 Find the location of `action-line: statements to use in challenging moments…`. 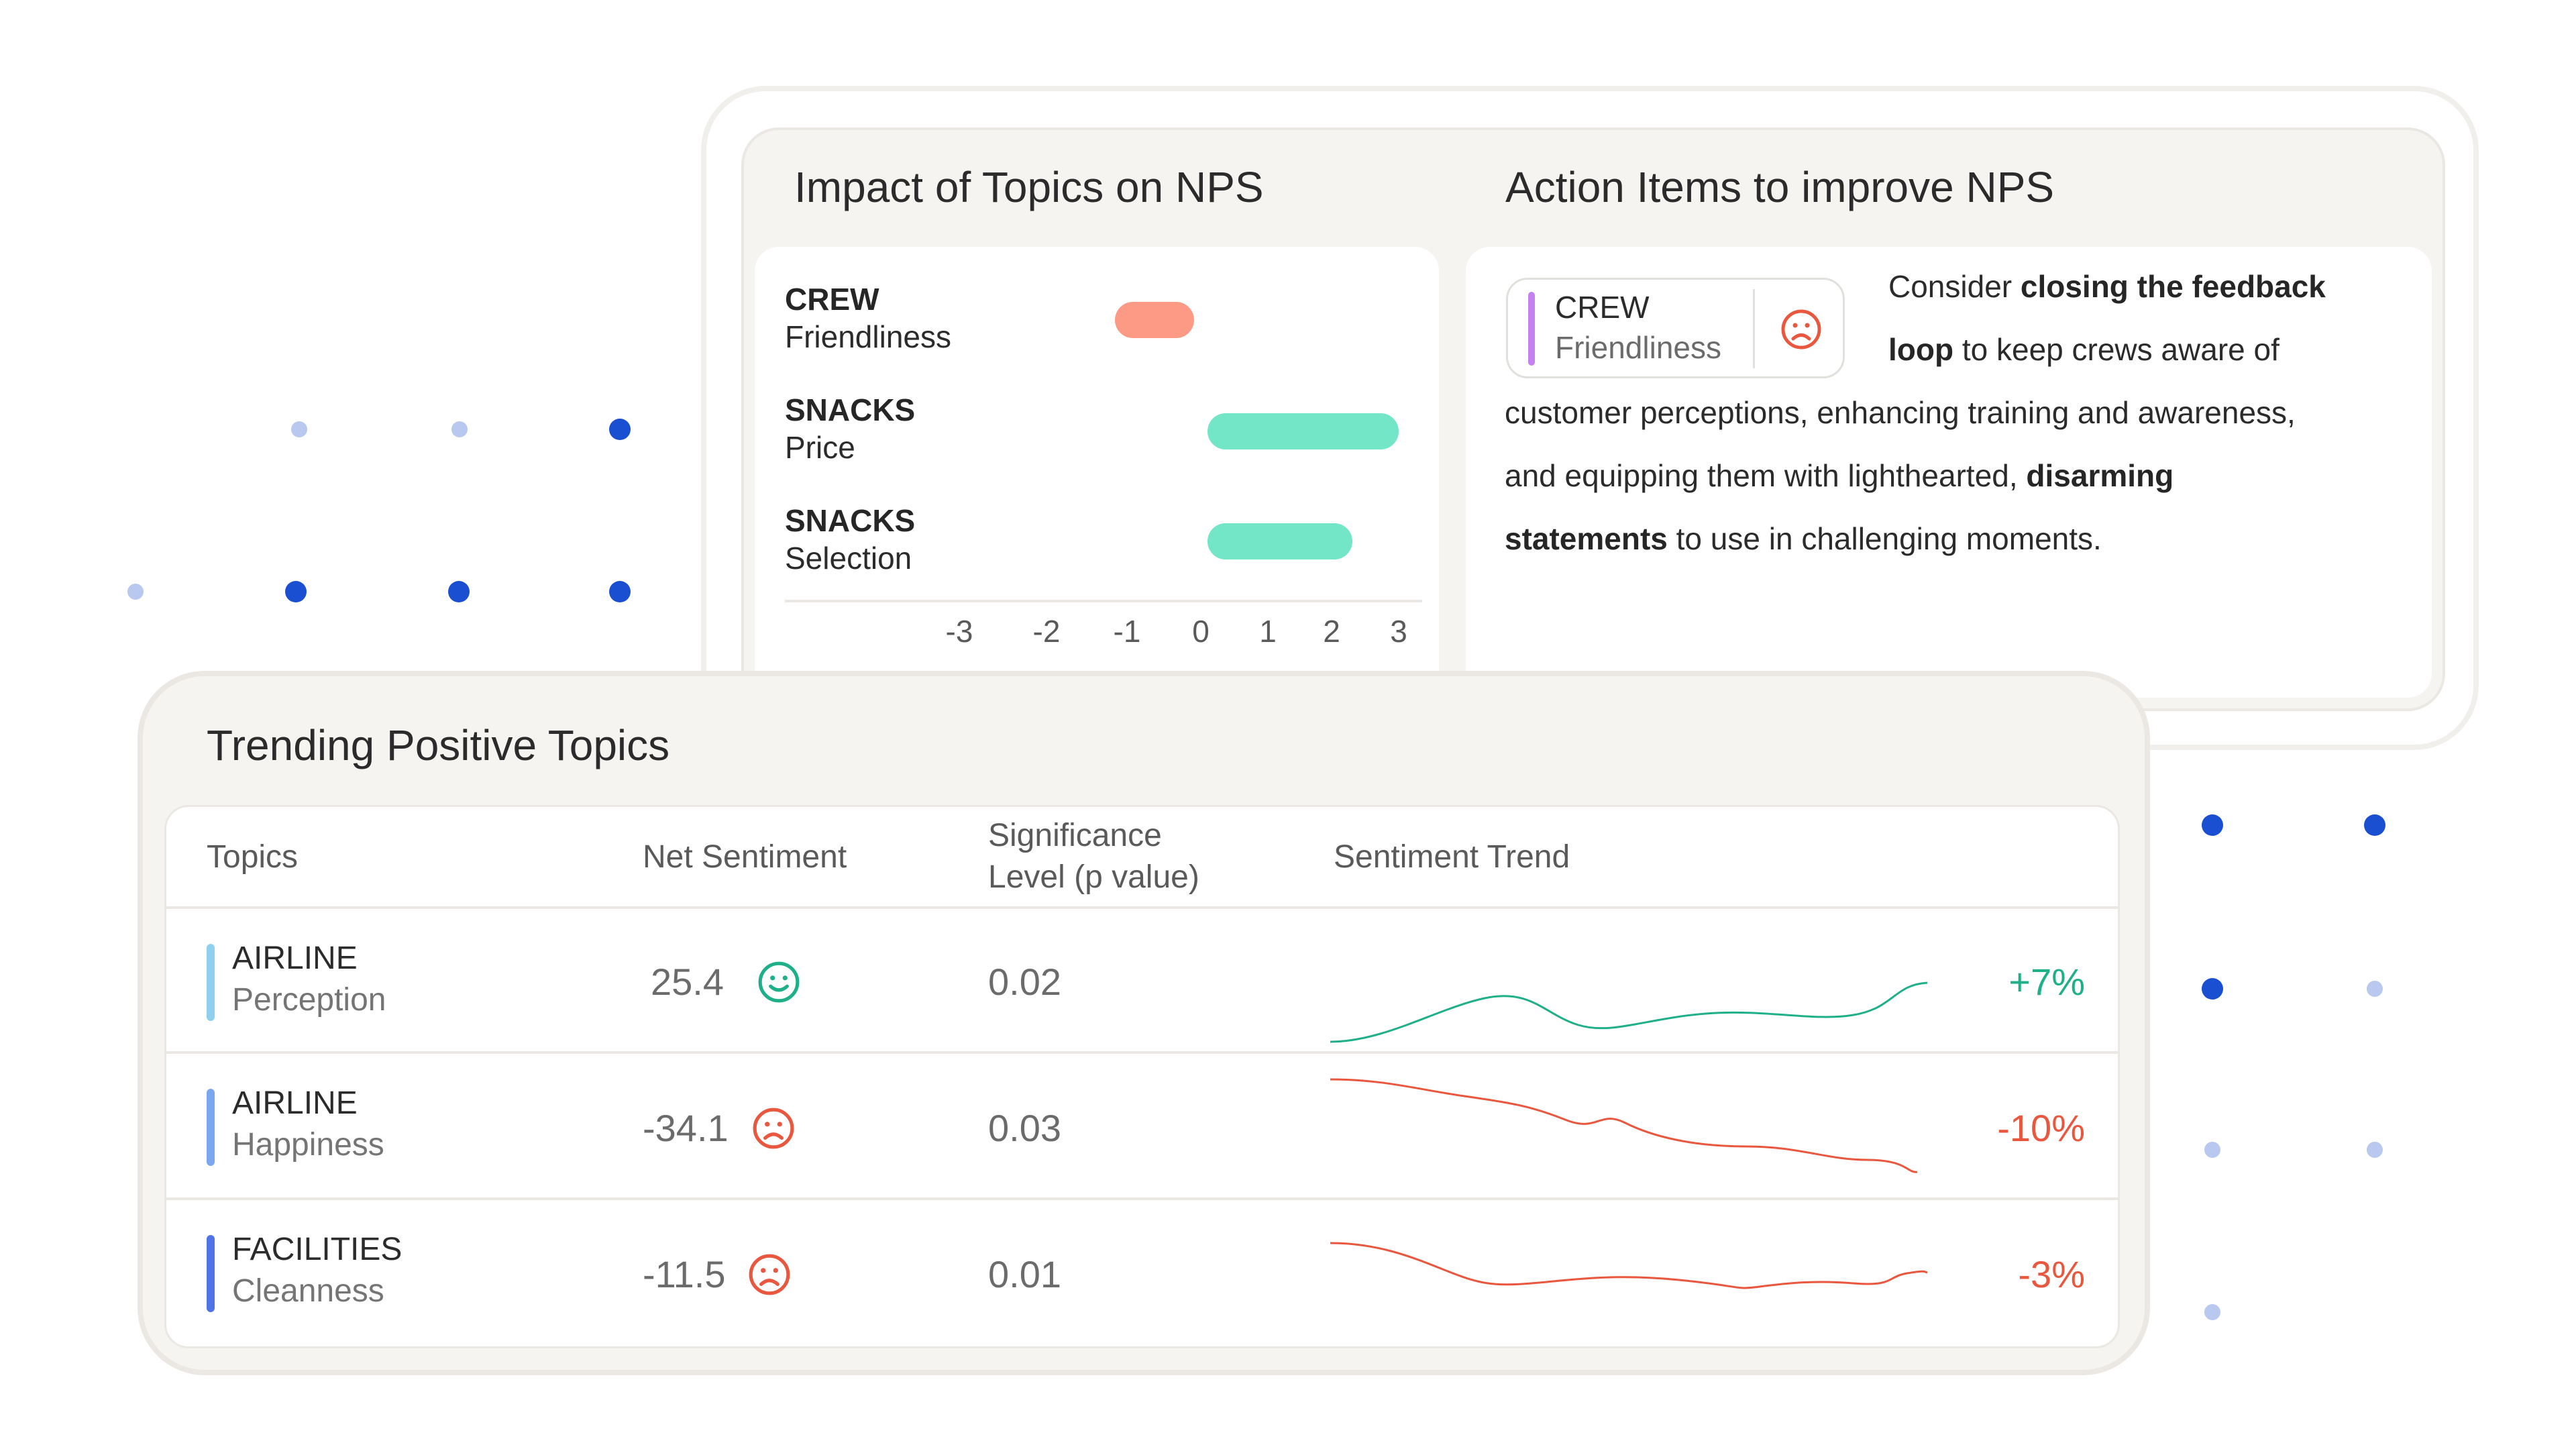

action-line: statements to use in challenging moments… is located at coordinates (1803, 538).